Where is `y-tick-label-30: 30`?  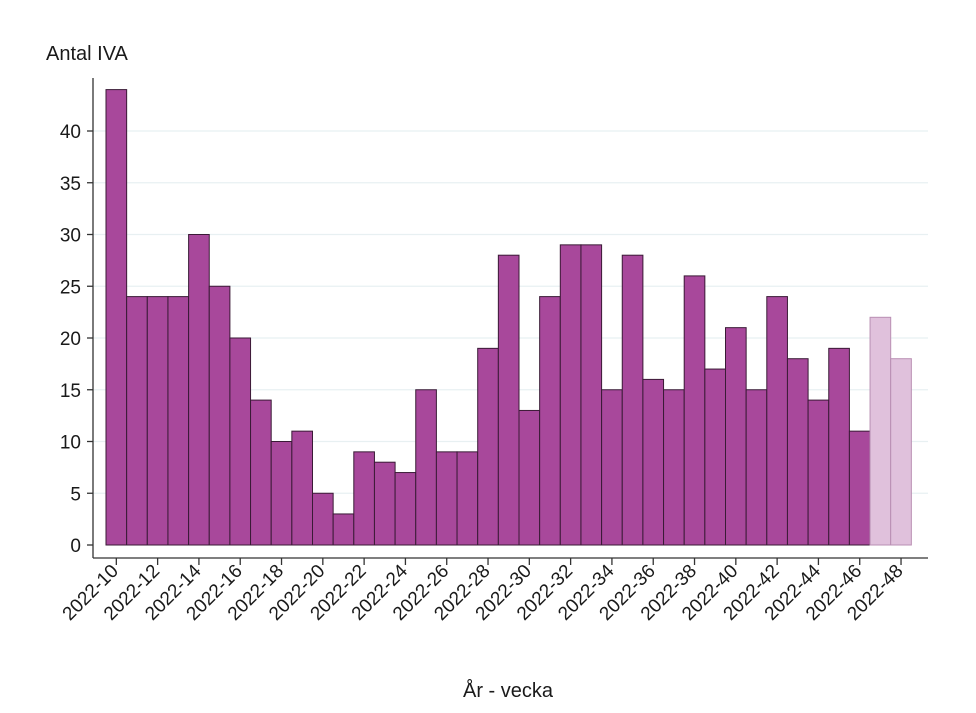 y-tick-label-30: 30 is located at coordinates (70, 236).